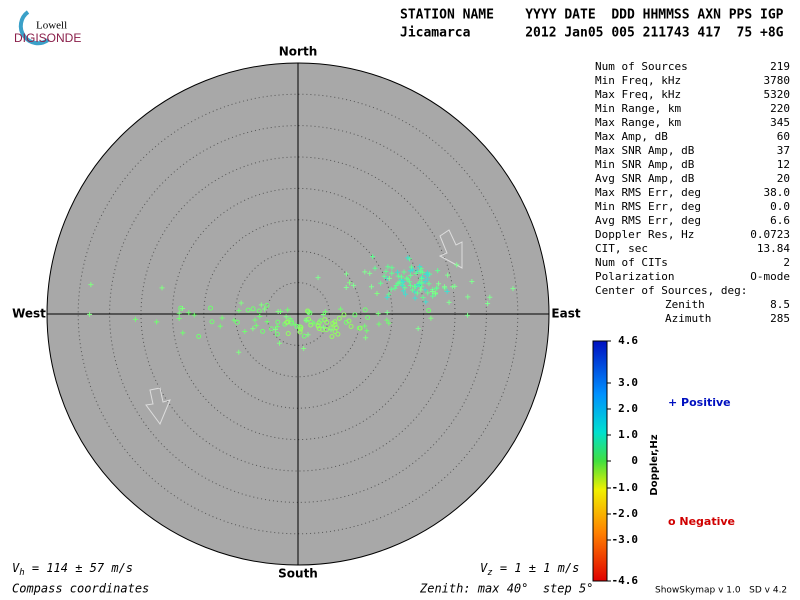 The image size is (800, 600). What do you see at coordinates (631, 262) in the screenshot?
I see `stat-label: Num of CITs` at bounding box center [631, 262].